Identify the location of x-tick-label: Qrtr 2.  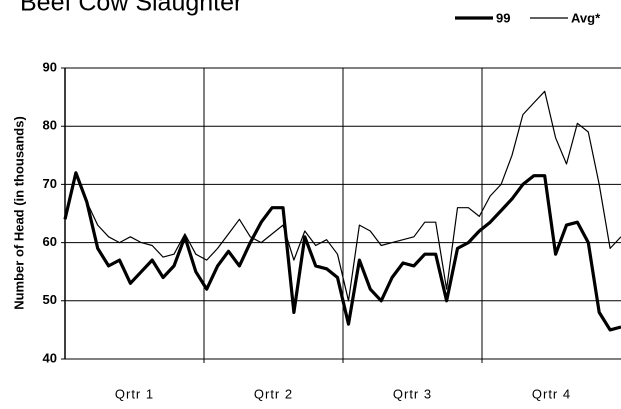
(273, 393).